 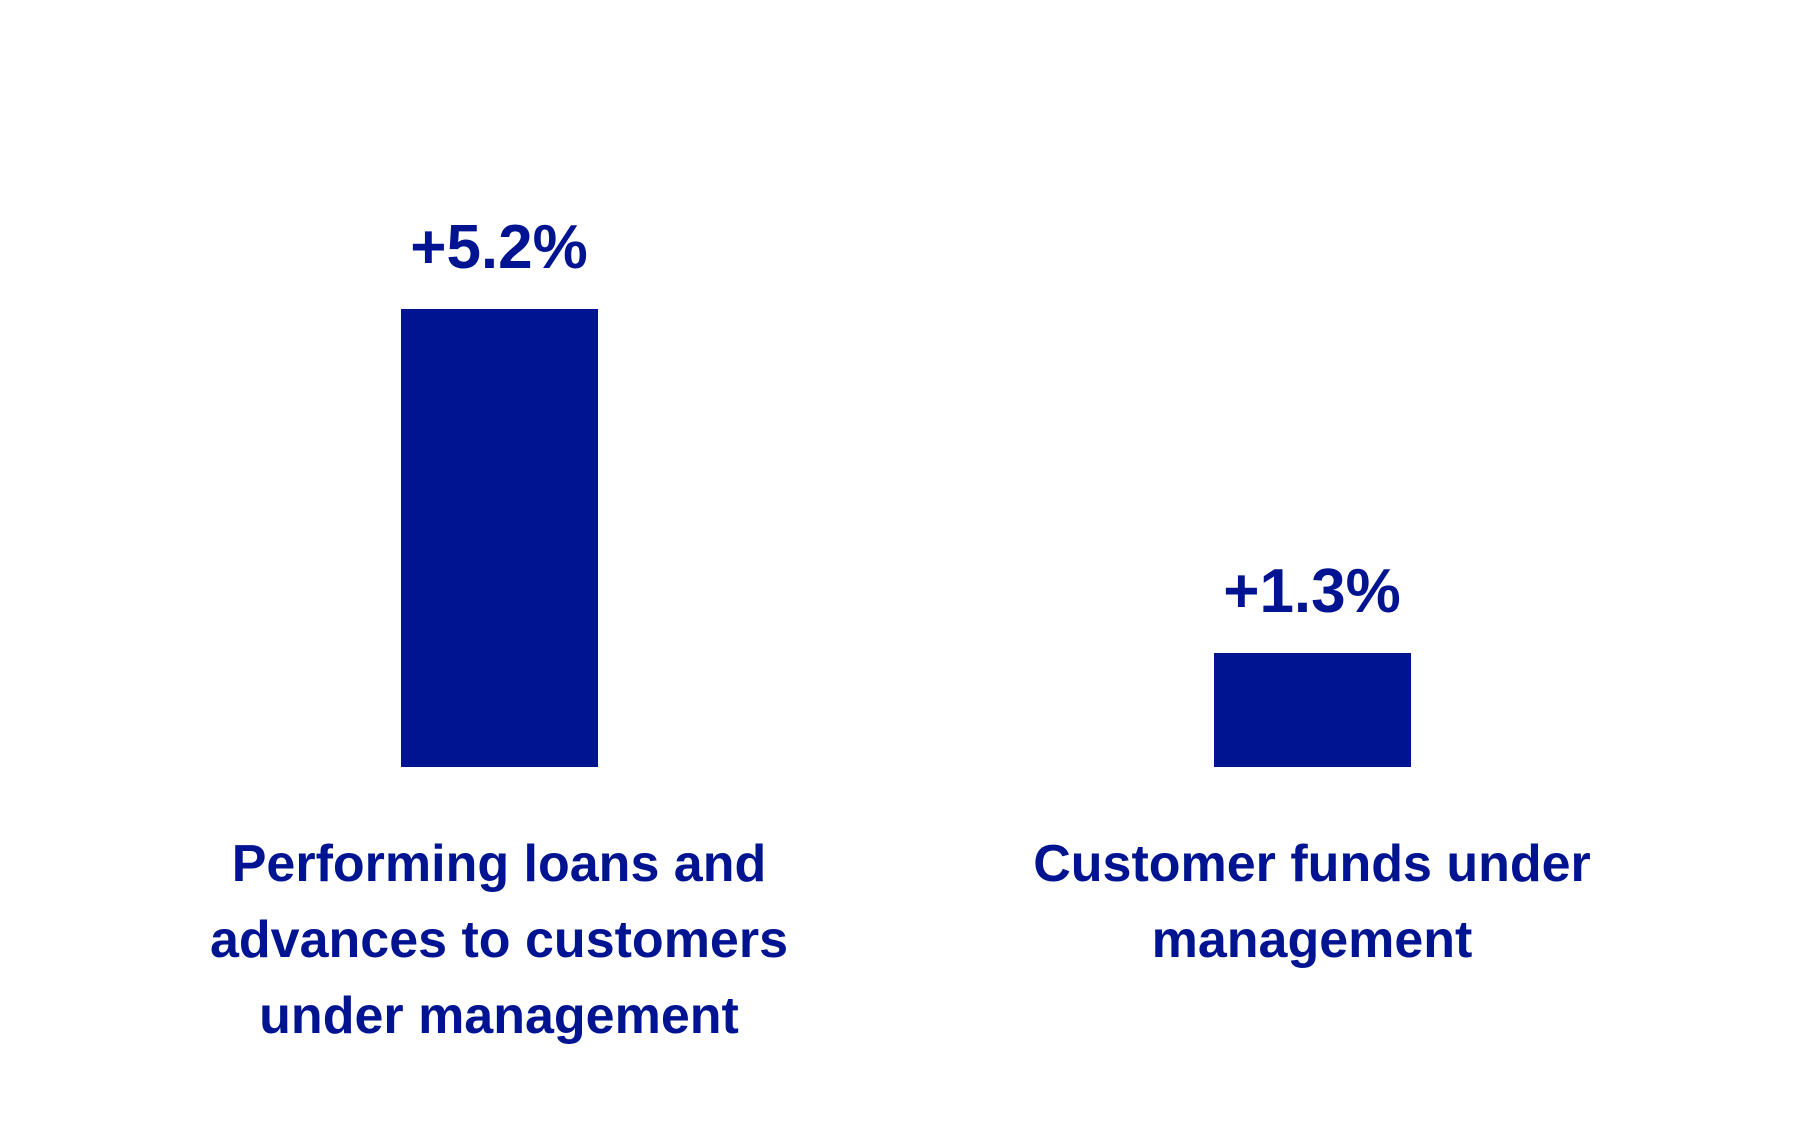 What do you see at coordinates (1312, 902) in the screenshot?
I see `category-label: Customer funds under management` at bounding box center [1312, 902].